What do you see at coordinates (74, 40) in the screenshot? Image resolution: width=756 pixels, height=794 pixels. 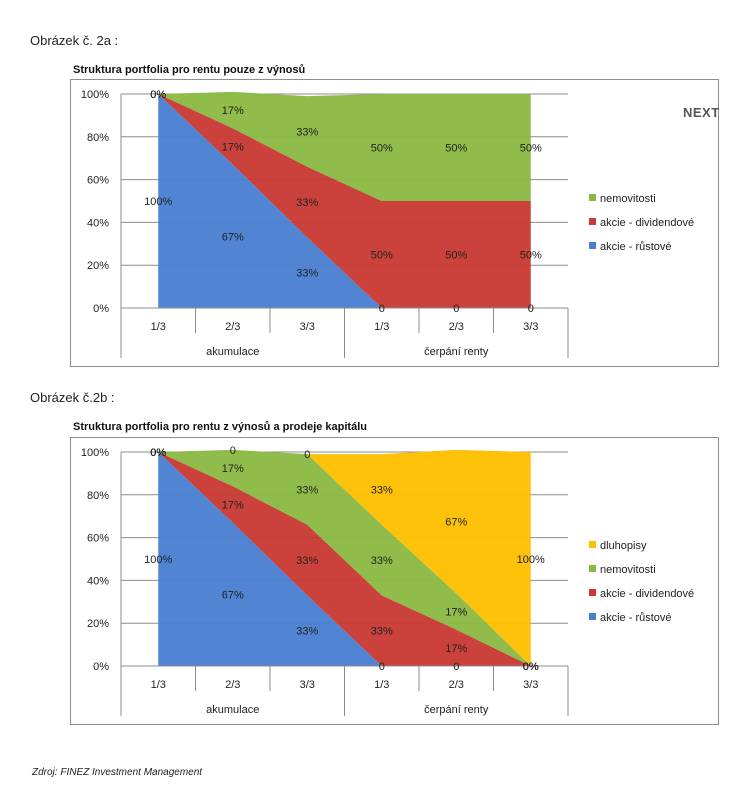 I see `figure-2a-caption: Obrázek č. 2a :` at bounding box center [74, 40].